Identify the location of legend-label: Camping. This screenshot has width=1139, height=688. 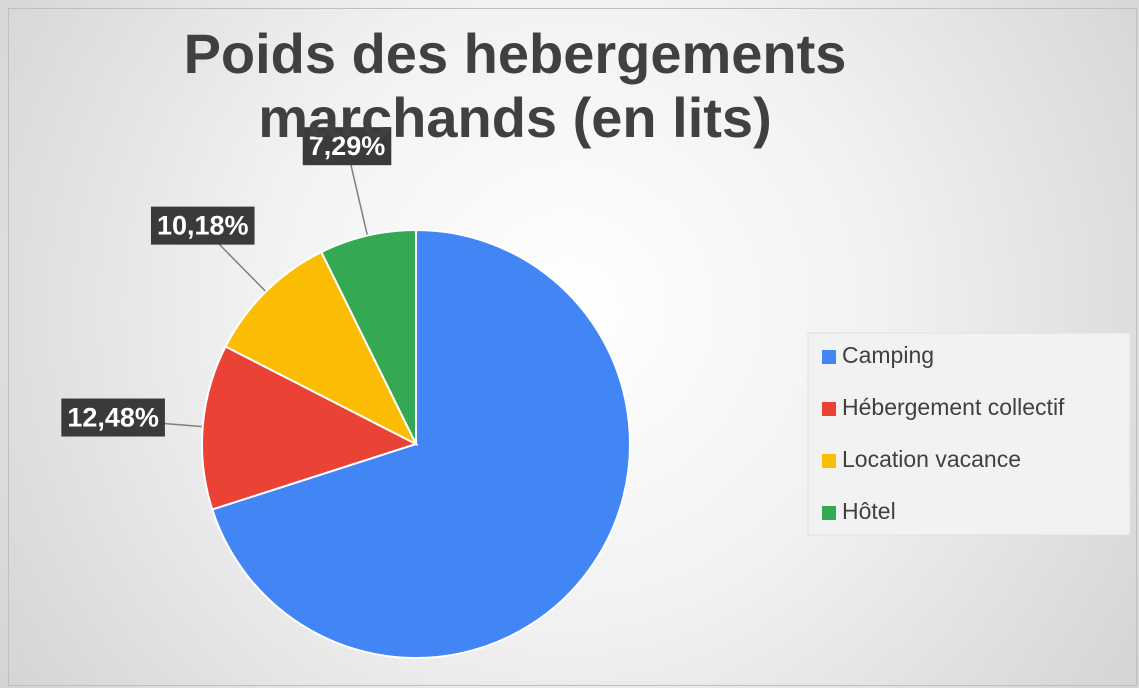
(888, 355).